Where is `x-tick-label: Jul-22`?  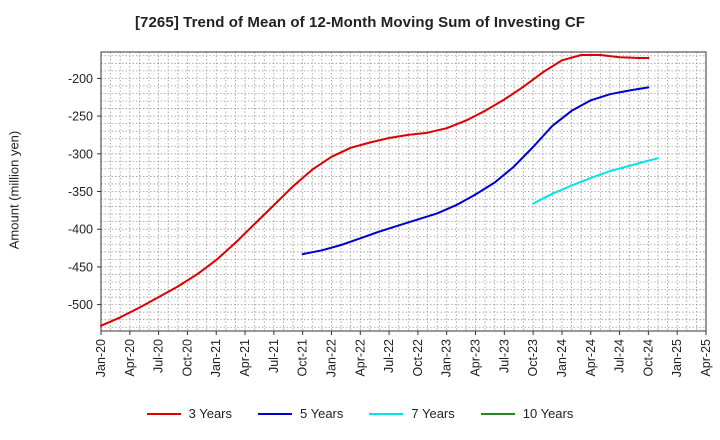 x-tick-label: Jul-22 is located at coordinates (389, 356).